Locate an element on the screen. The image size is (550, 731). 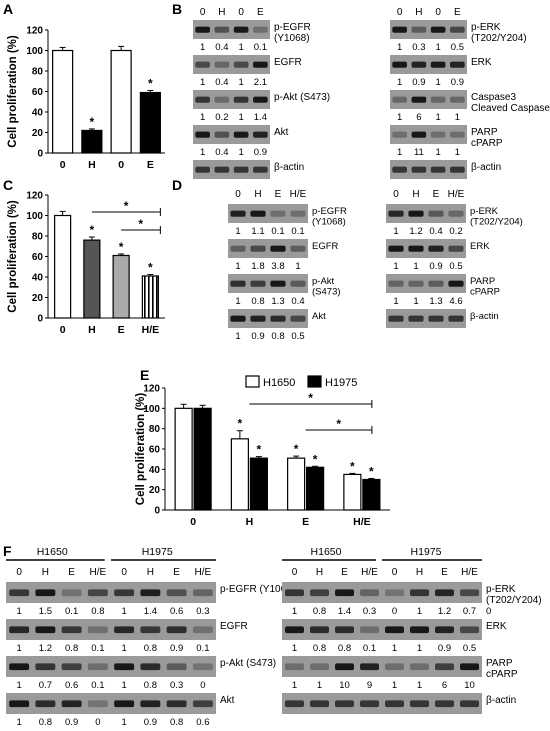
blot-label: p-Akt(S473) is located at coordinates (326, 287).